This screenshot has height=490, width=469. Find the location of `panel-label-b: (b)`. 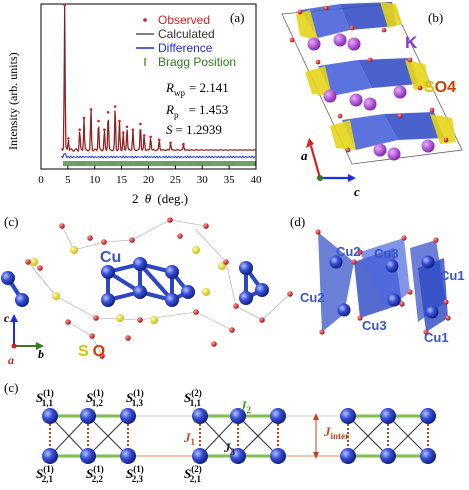

panel-label-b: (b) is located at coordinates (435, 17).